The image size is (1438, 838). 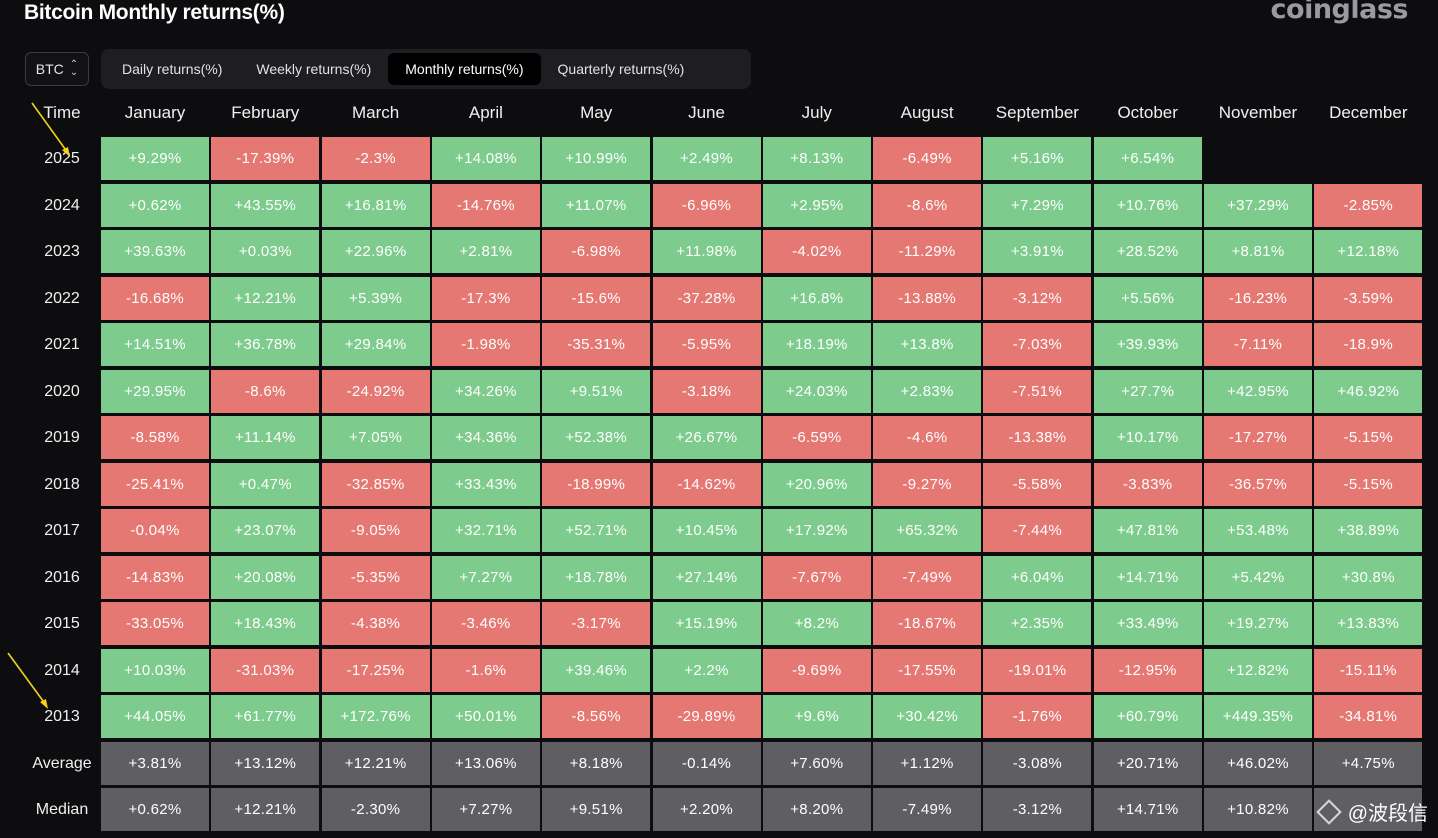 What do you see at coordinates (62, 205) in the screenshot?
I see `year-row-label: 2024` at bounding box center [62, 205].